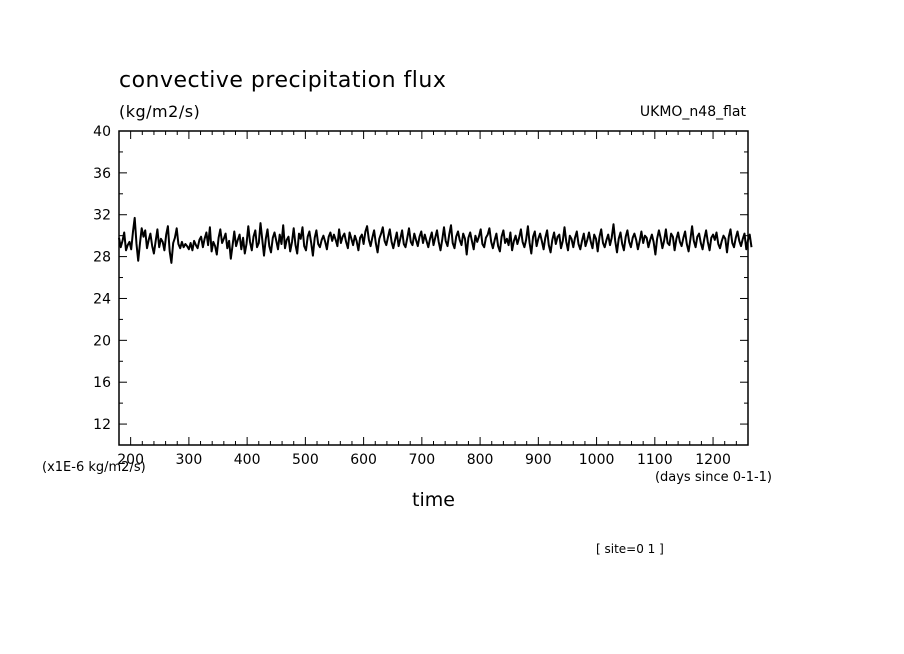 Image resolution: width=904 pixels, height=654 pixels. What do you see at coordinates (305, 460) in the screenshot?
I see `x-tick-label: 500` at bounding box center [305, 460].